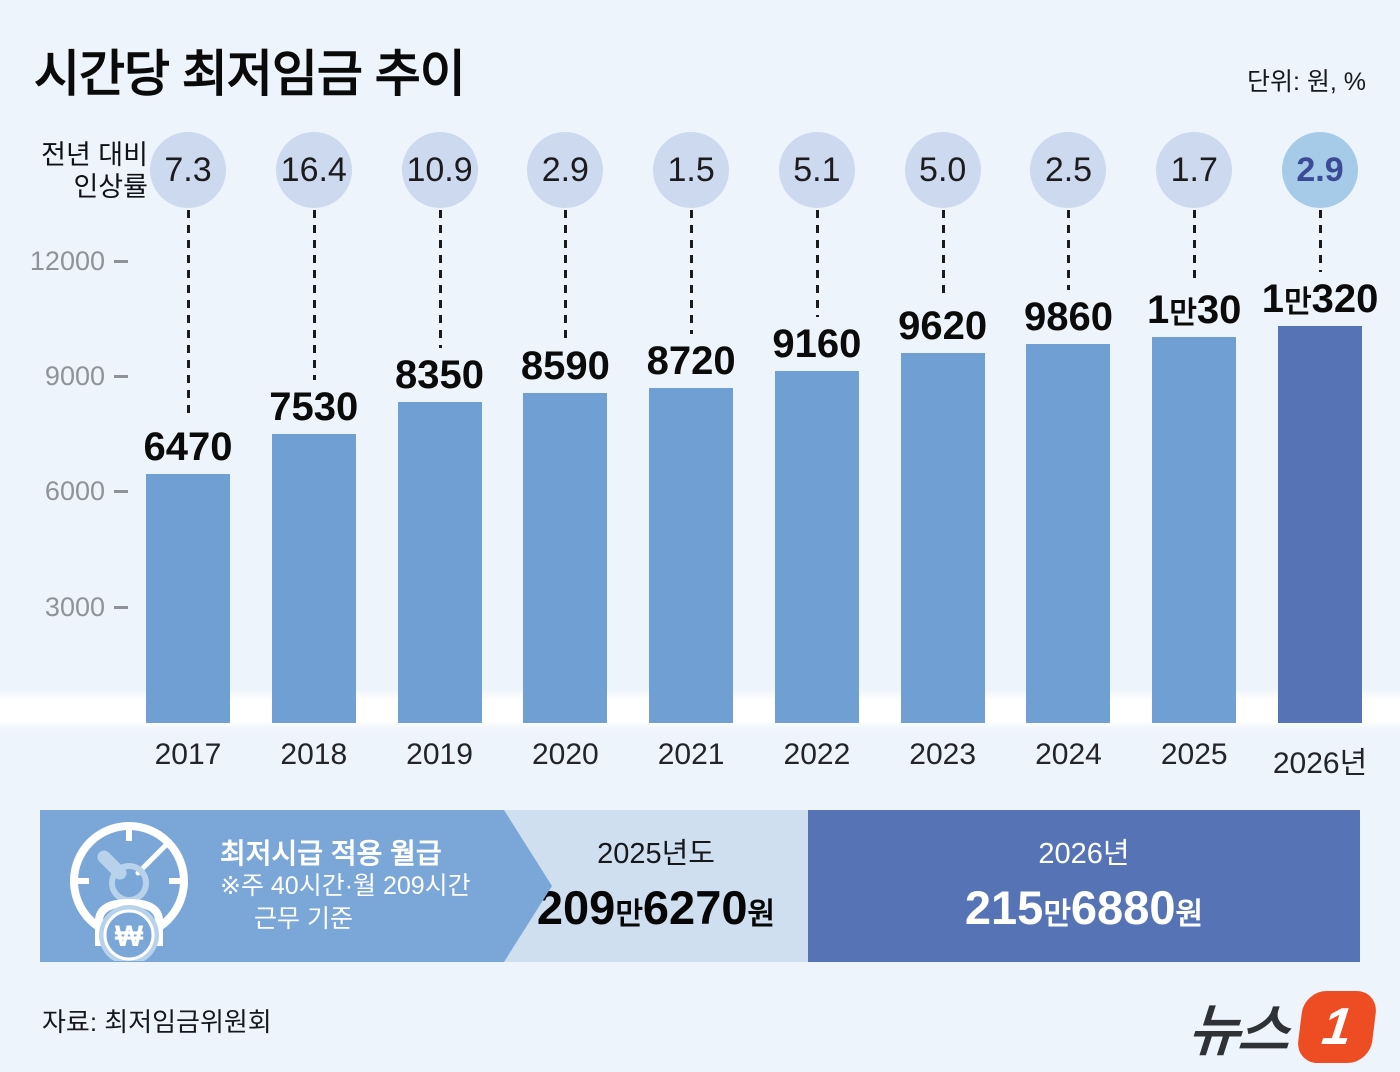 This screenshot has height=1072, width=1400. What do you see at coordinates (1194, 310) in the screenshot?
I see `bar-value-label: 1만30` at bounding box center [1194, 310].